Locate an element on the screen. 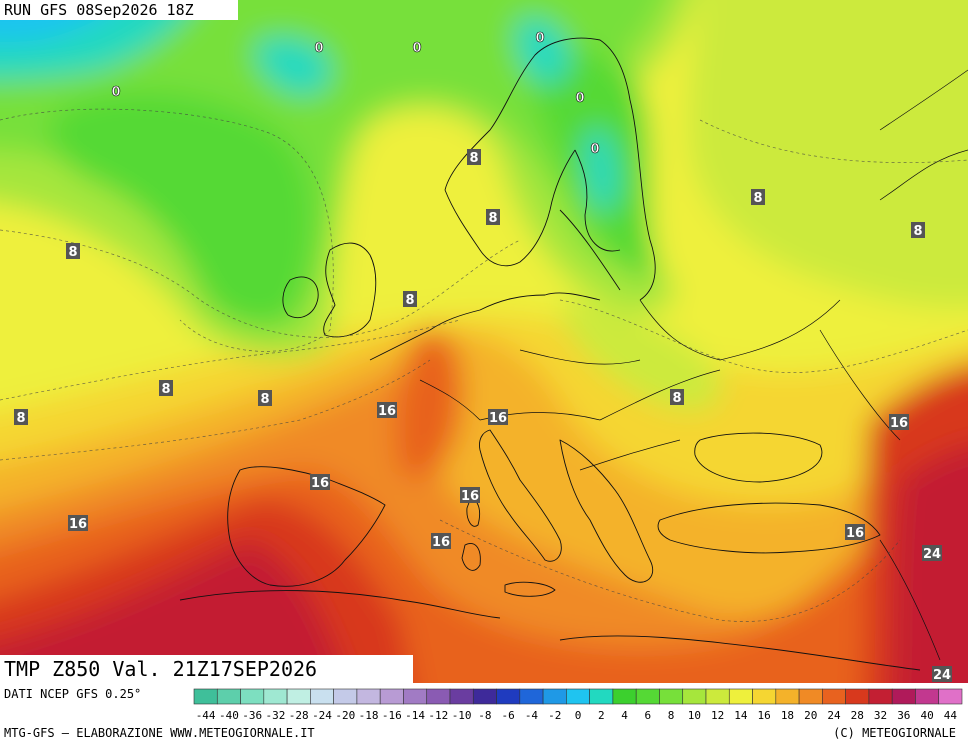 The width and height of the screenshot is (968, 745). svg-text: 24 is located at coordinates (932, 554).